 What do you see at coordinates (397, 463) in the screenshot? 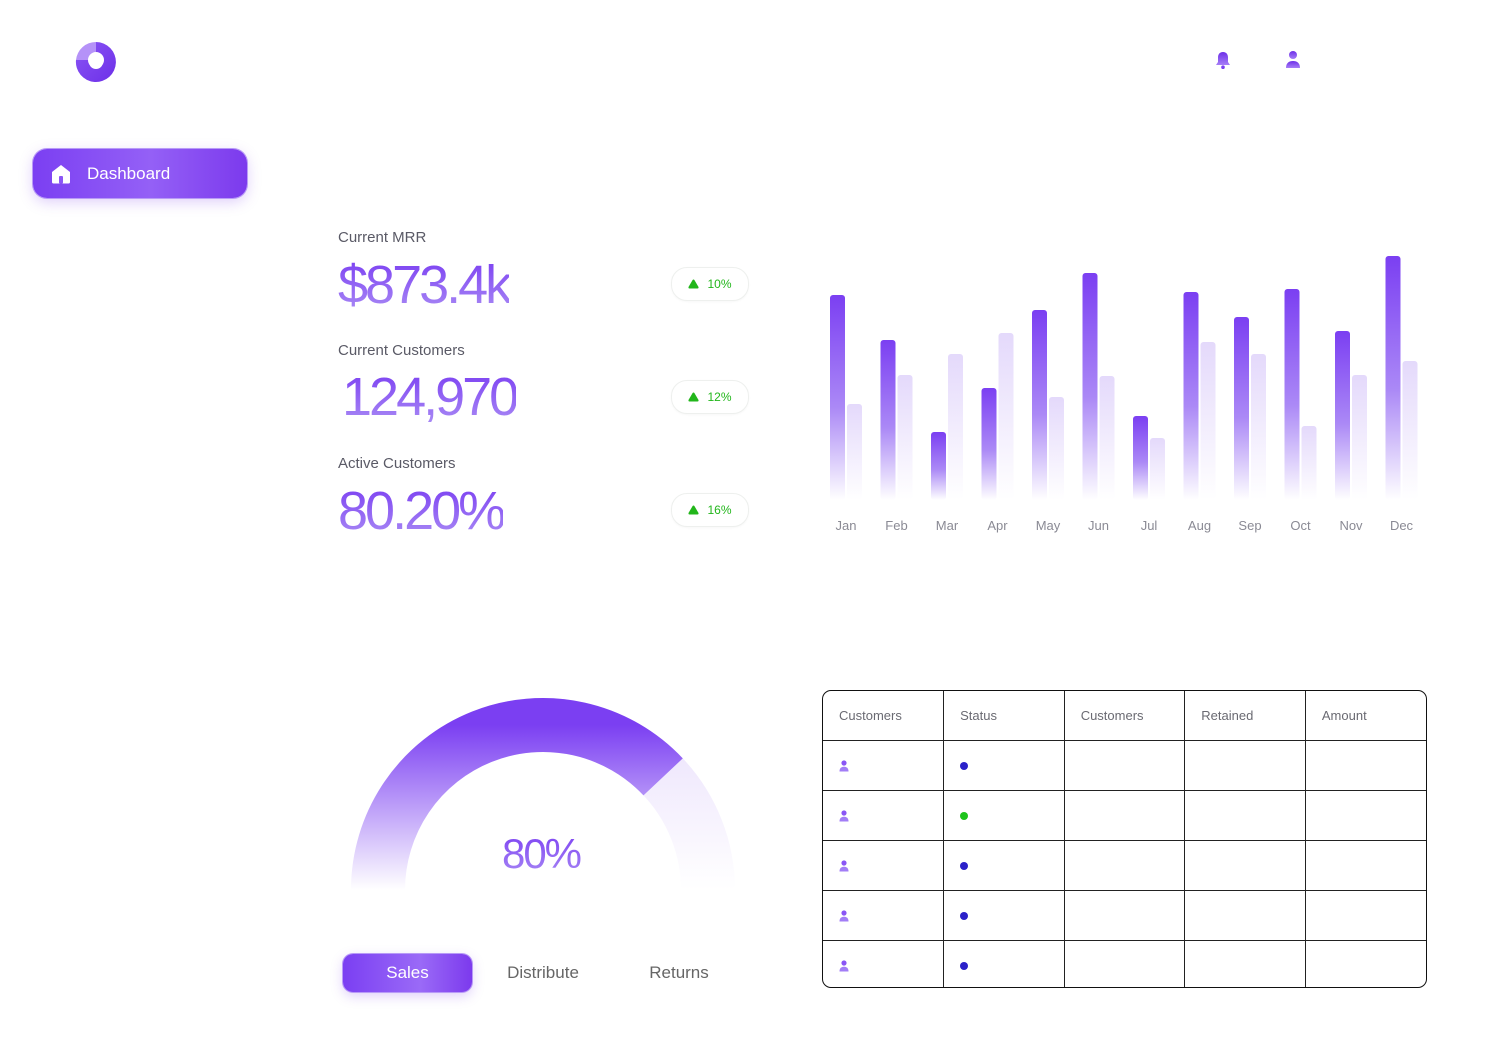
I see `kpi-active-label: Active Customers` at bounding box center [397, 463].